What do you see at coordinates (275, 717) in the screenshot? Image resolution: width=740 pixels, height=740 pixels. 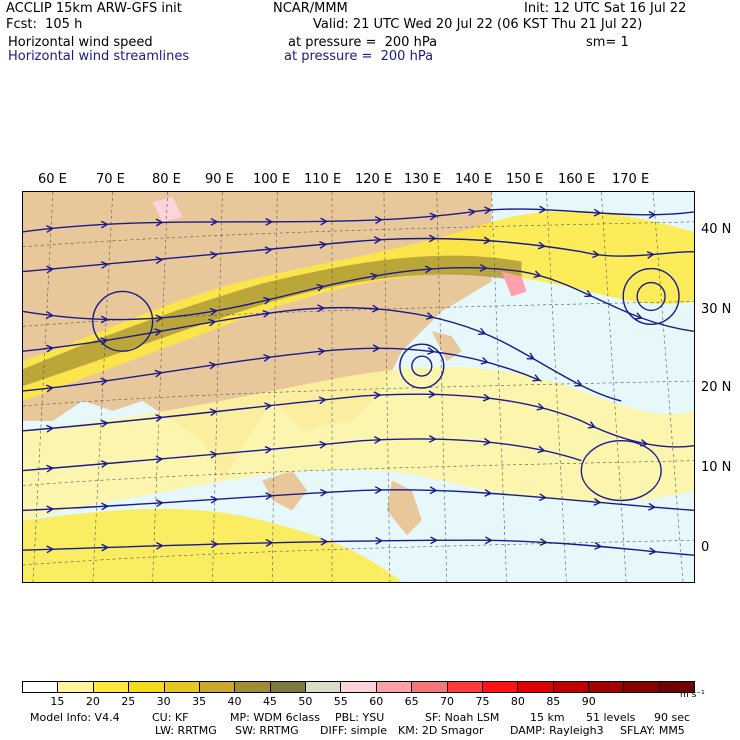 I see `model-info-item: MP: WDM 6class` at bounding box center [275, 717].